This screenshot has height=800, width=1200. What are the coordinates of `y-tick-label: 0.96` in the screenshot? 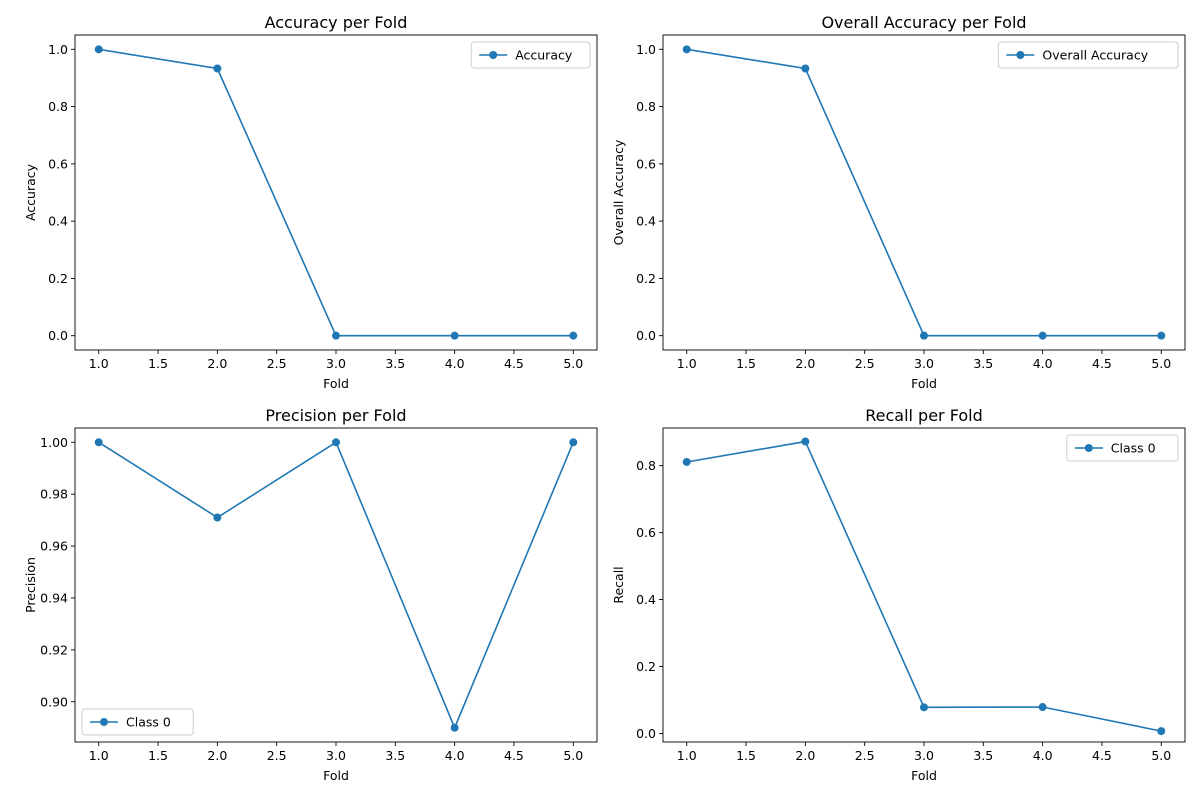 It's located at (54, 546).